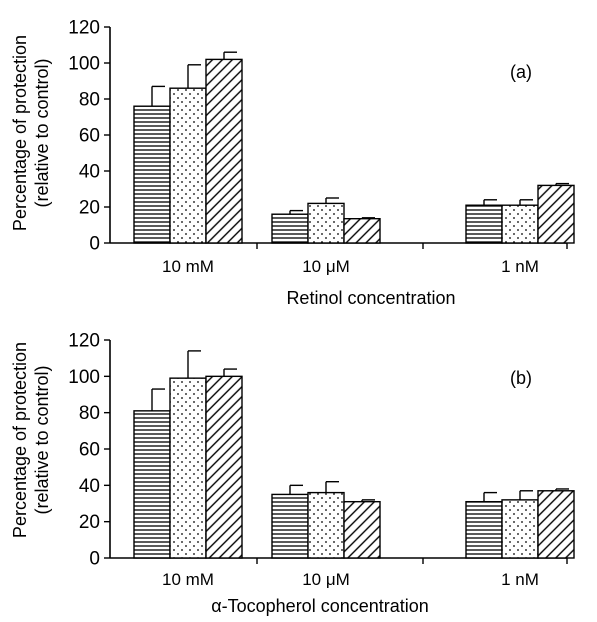  What do you see at coordinates (521, 378) in the screenshot?
I see `panel-label: (b)` at bounding box center [521, 378].